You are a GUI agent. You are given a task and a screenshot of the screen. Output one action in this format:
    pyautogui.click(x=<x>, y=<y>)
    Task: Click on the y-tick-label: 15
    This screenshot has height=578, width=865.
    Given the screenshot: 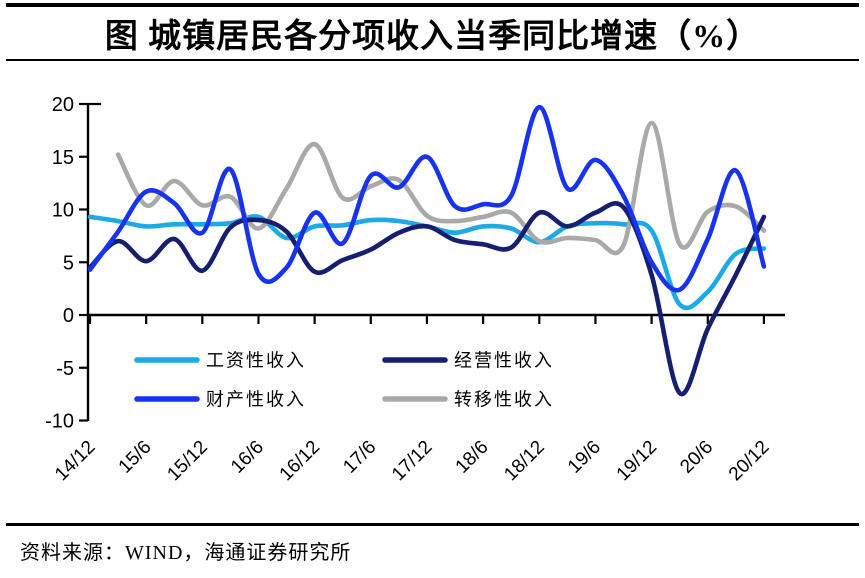 What is the action you would take?
    pyautogui.click(x=63, y=158)
    